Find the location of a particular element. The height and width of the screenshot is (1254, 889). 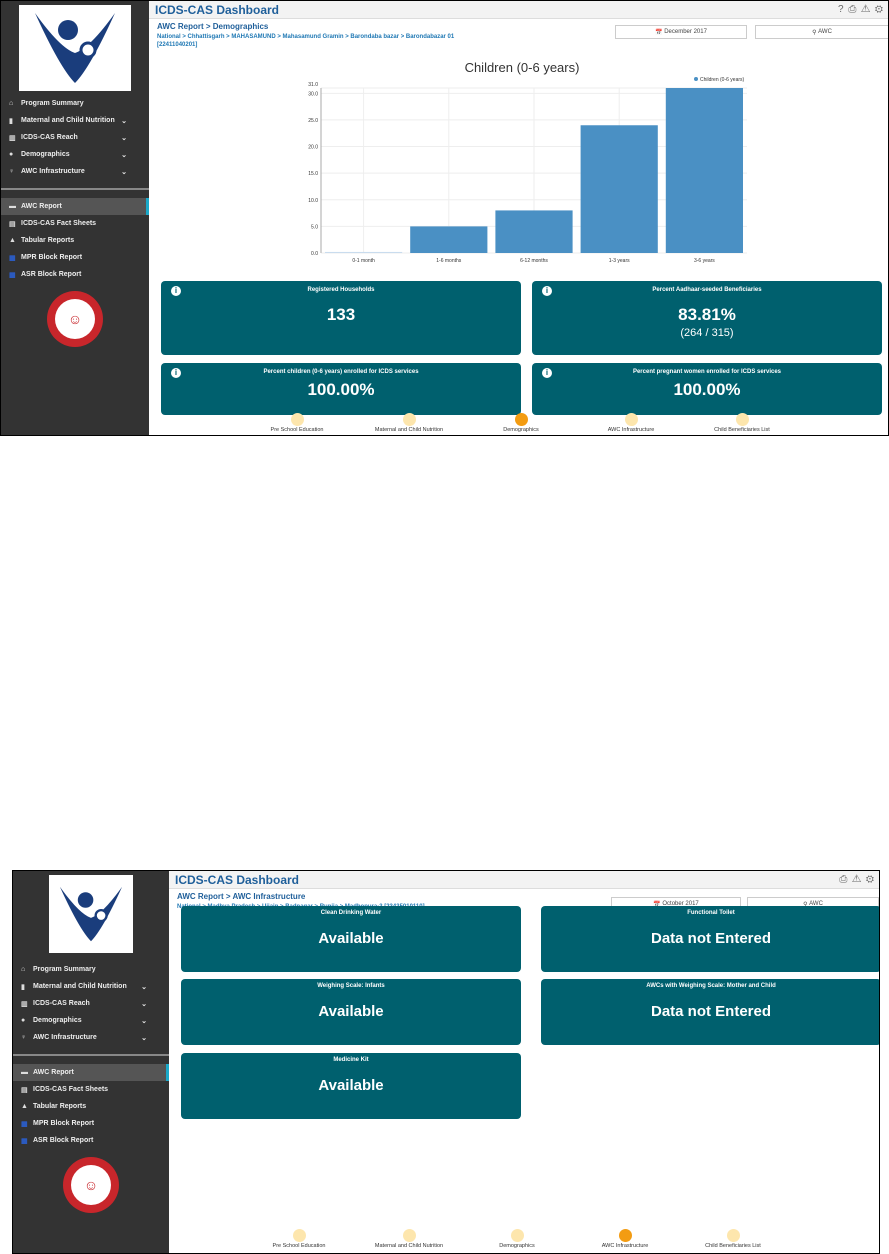

nav-label: Pre School Education is located at coordinates (299, 1246).